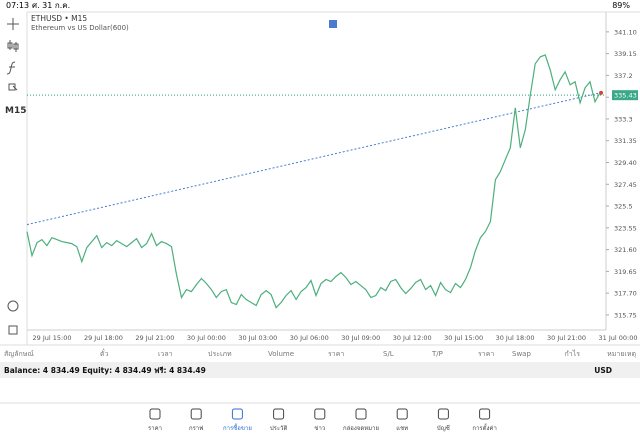 The height and width of the screenshot is (447, 640). What do you see at coordinates (196, 428) in the screenshot?
I see `nav-label: กราฟ` at bounding box center [196, 428].